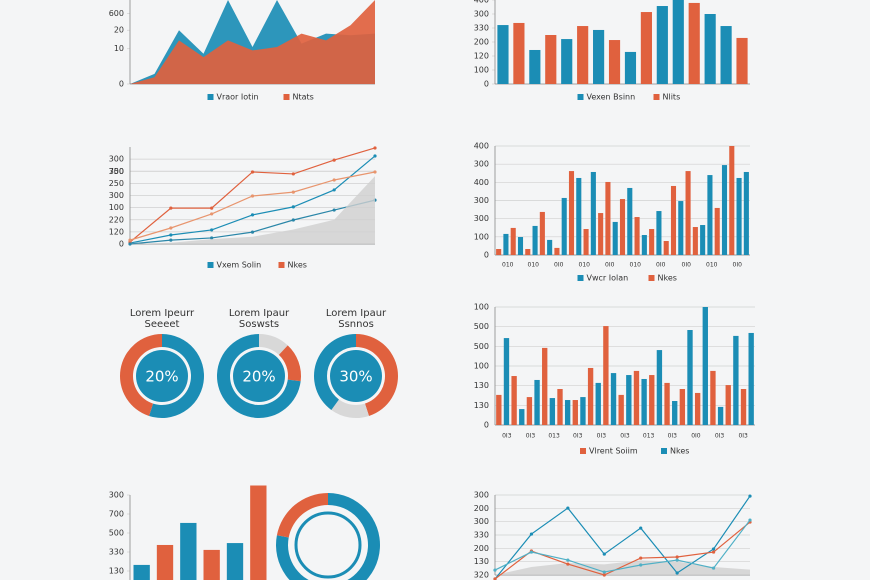 The height and width of the screenshot is (580, 870). Describe the element at coordinates (356, 313) in the screenshot. I see `donut-title: Lorem Ipaur` at that location.